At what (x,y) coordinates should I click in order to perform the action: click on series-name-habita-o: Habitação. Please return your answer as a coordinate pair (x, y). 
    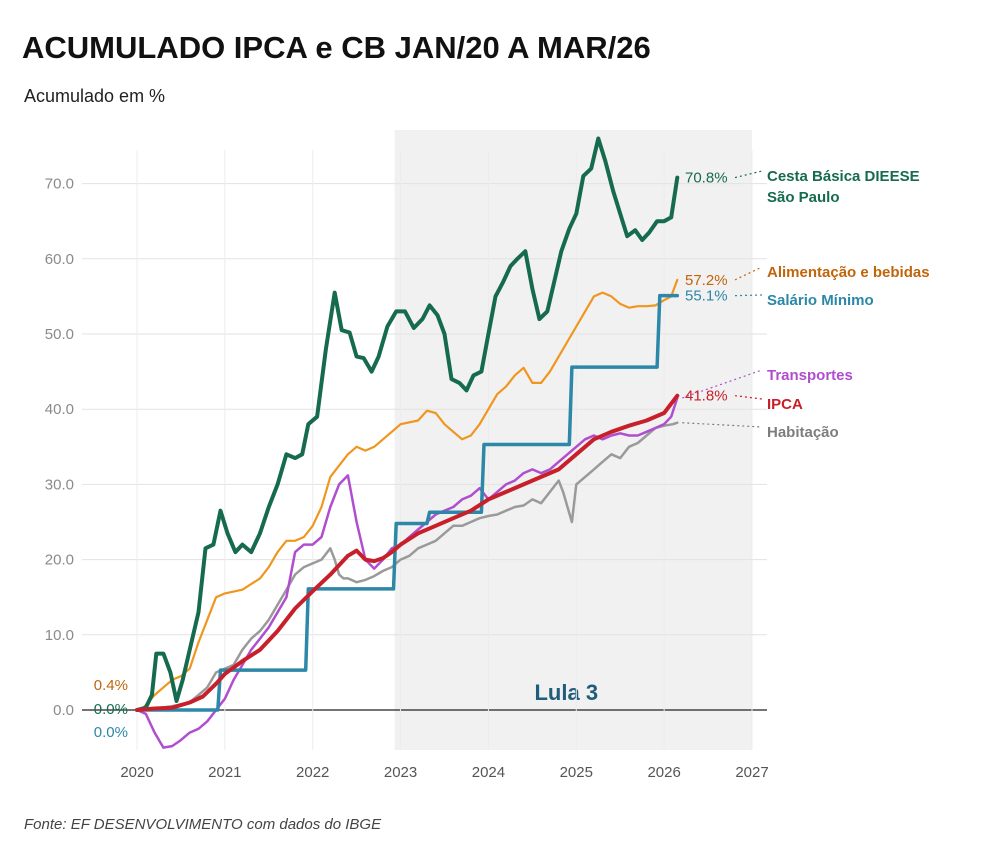
    Looking at the image, I should click on (803, 432).